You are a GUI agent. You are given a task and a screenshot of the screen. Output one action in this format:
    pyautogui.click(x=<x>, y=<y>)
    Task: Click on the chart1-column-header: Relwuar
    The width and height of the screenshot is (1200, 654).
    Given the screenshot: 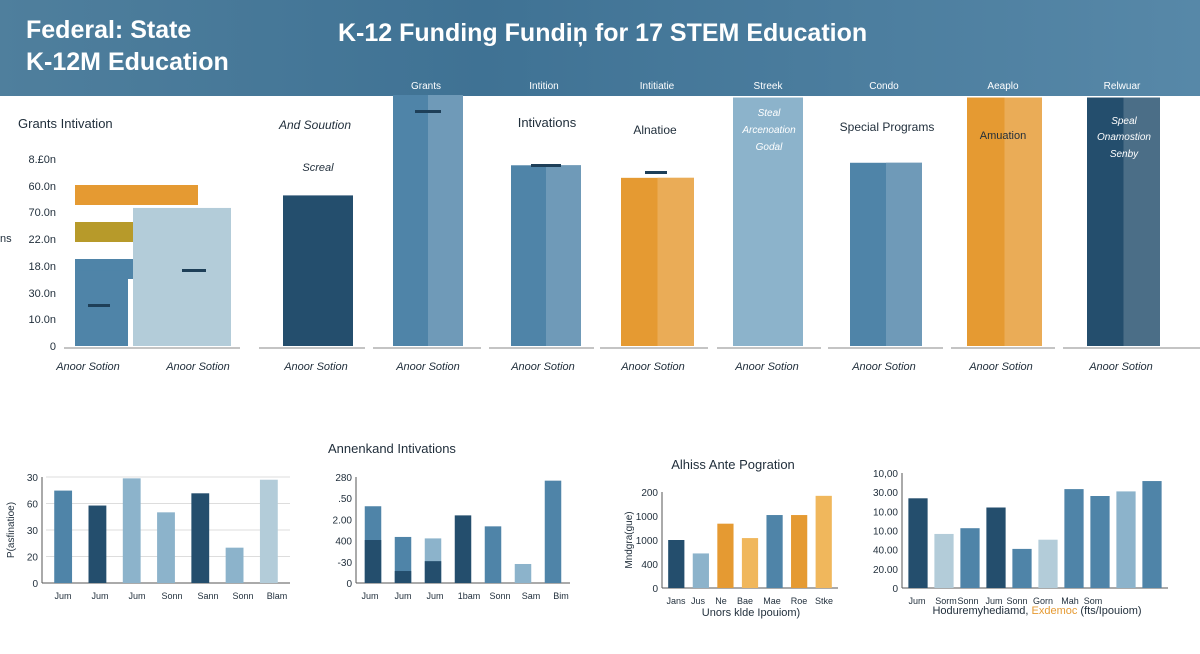 What is the action you would take?
    pyautogui.click(x=1122, y=86)
    